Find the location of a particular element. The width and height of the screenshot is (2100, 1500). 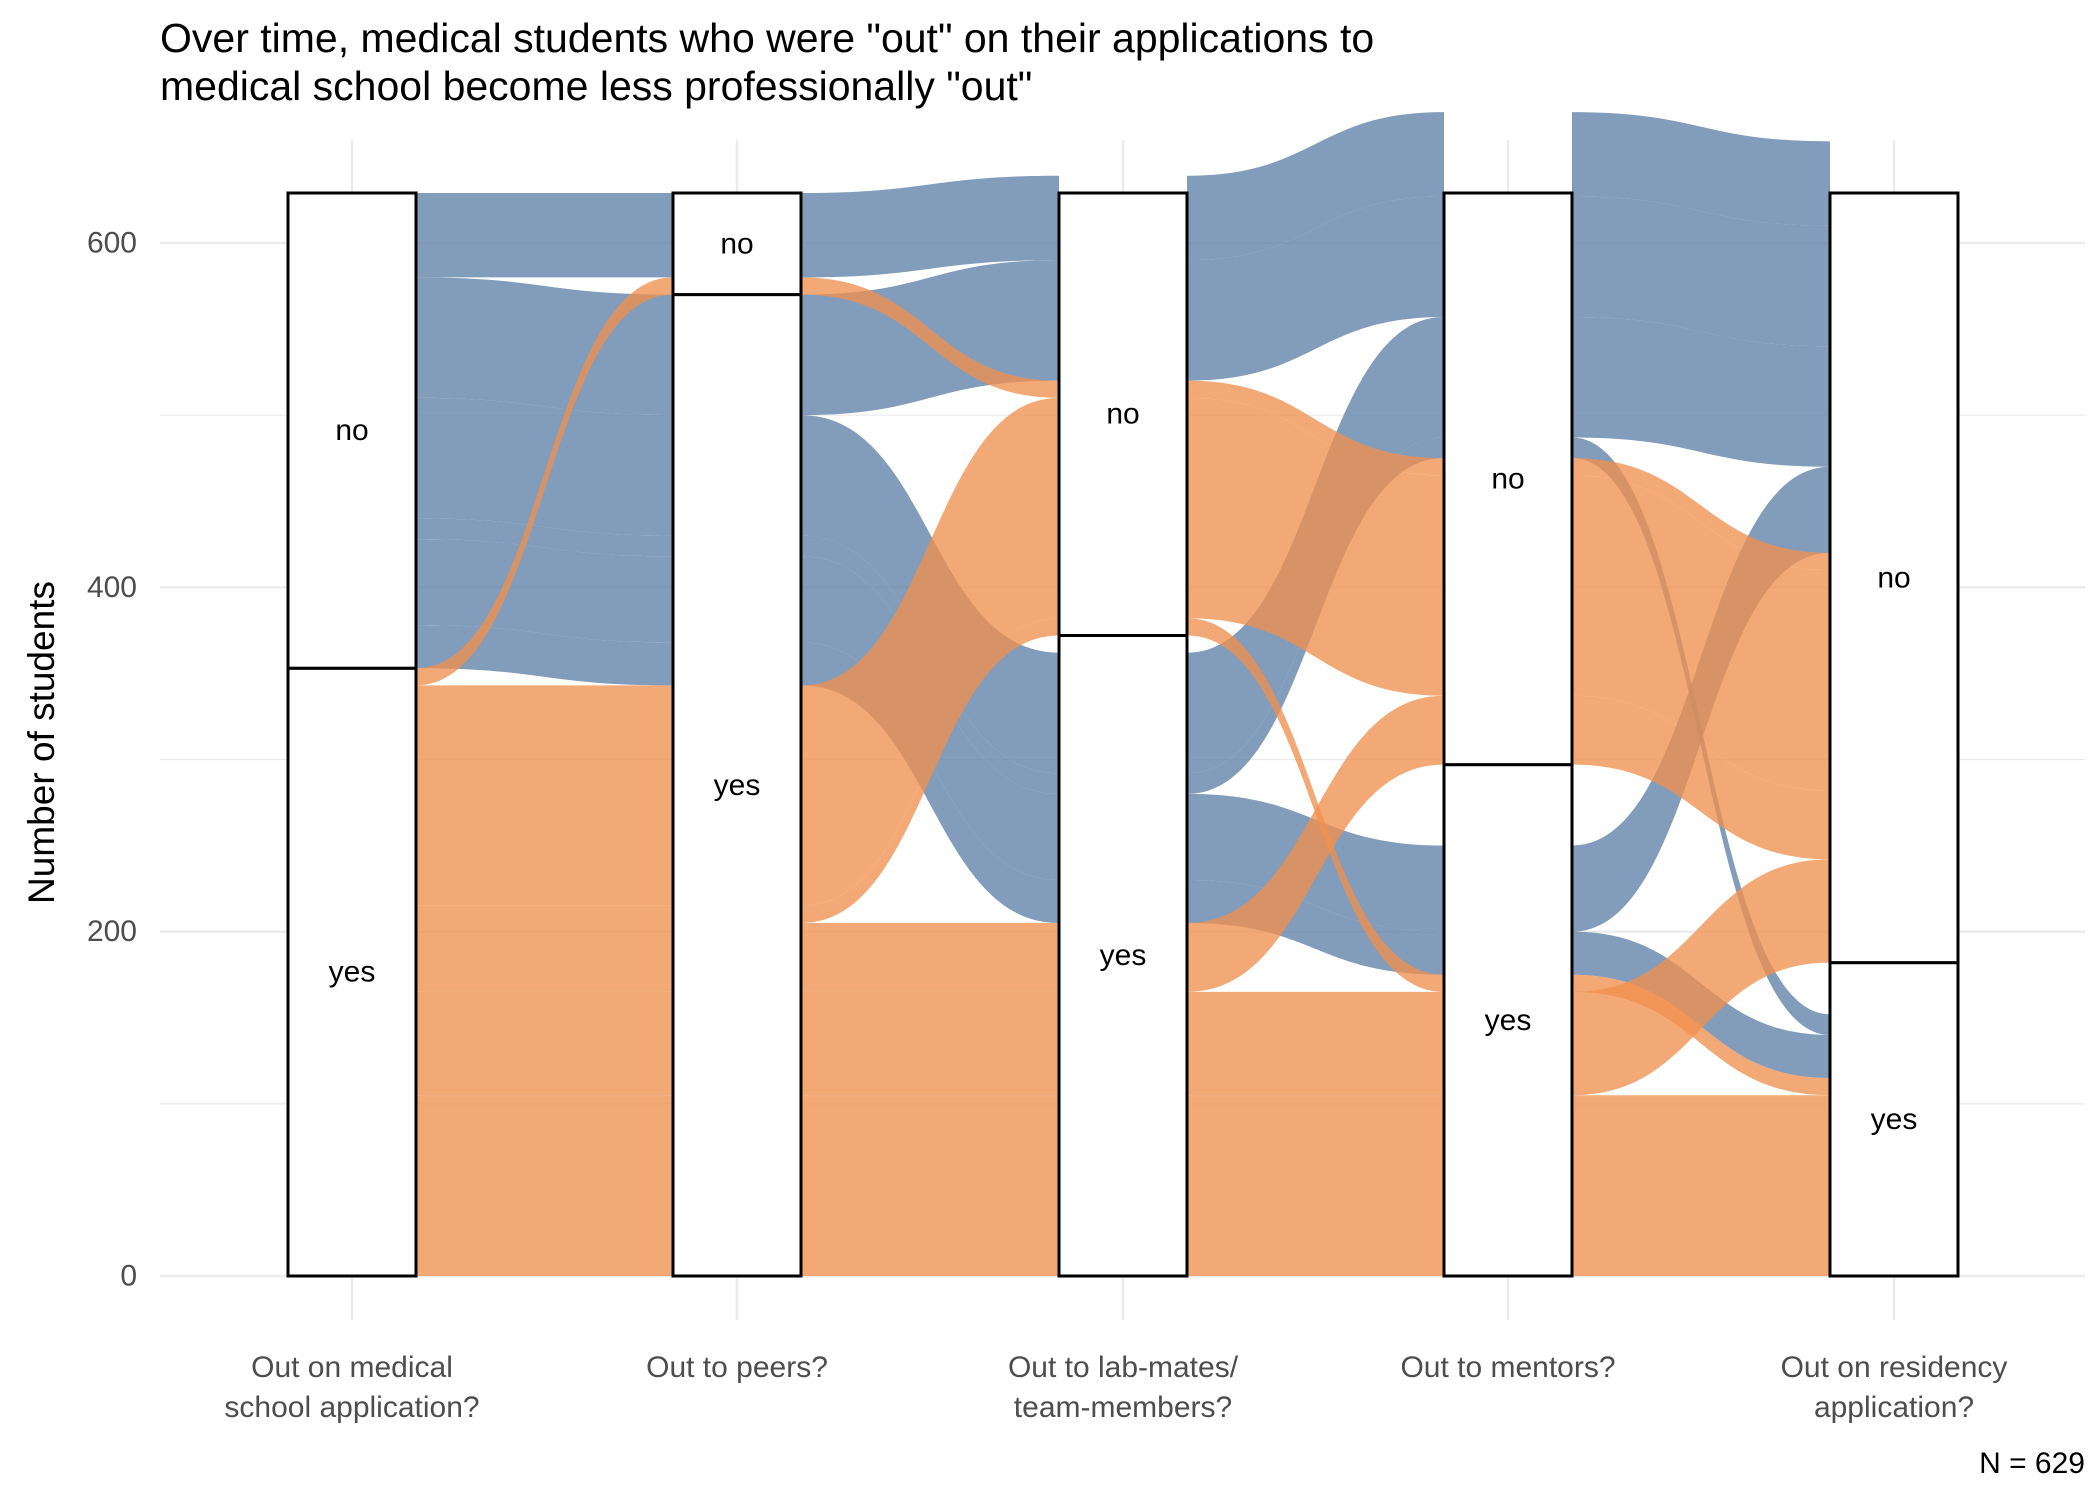

stratum-label-axis-2-yes: yes is located at coordinates (737, 785).